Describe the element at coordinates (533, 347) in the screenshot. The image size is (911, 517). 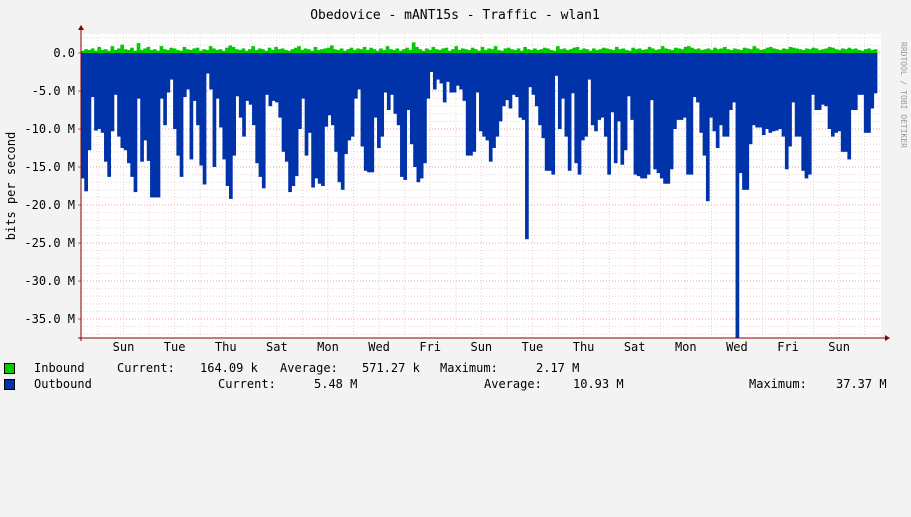
I see `x-tick-label: Tue` at that location.